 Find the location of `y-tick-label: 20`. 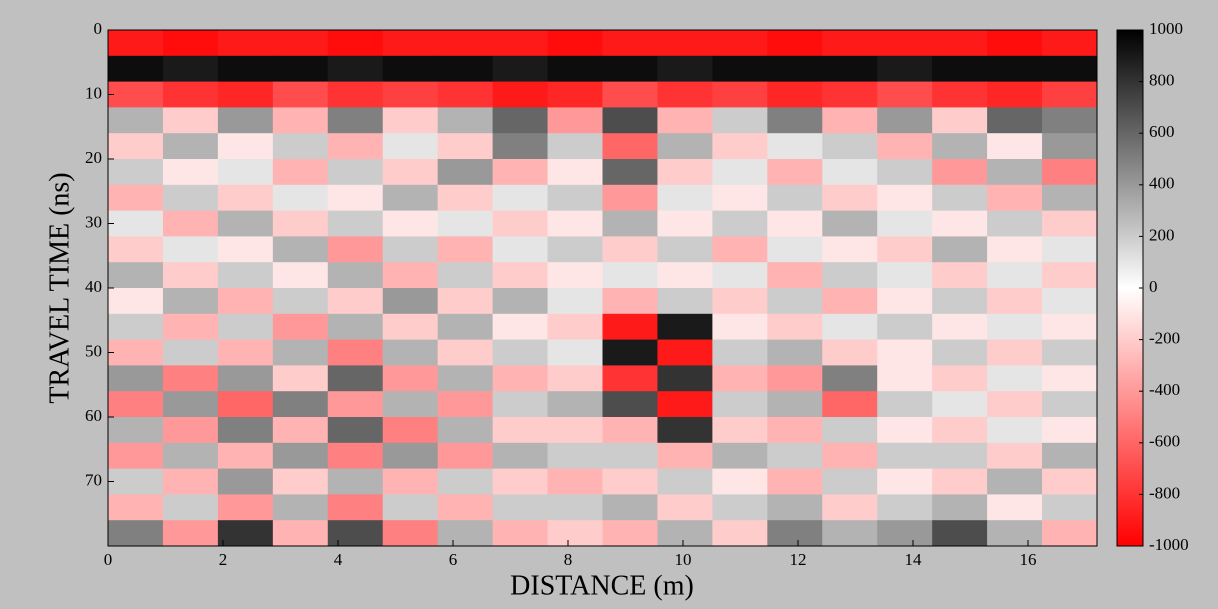

y-tick-label: 20 is located at coordinates (93, 157).